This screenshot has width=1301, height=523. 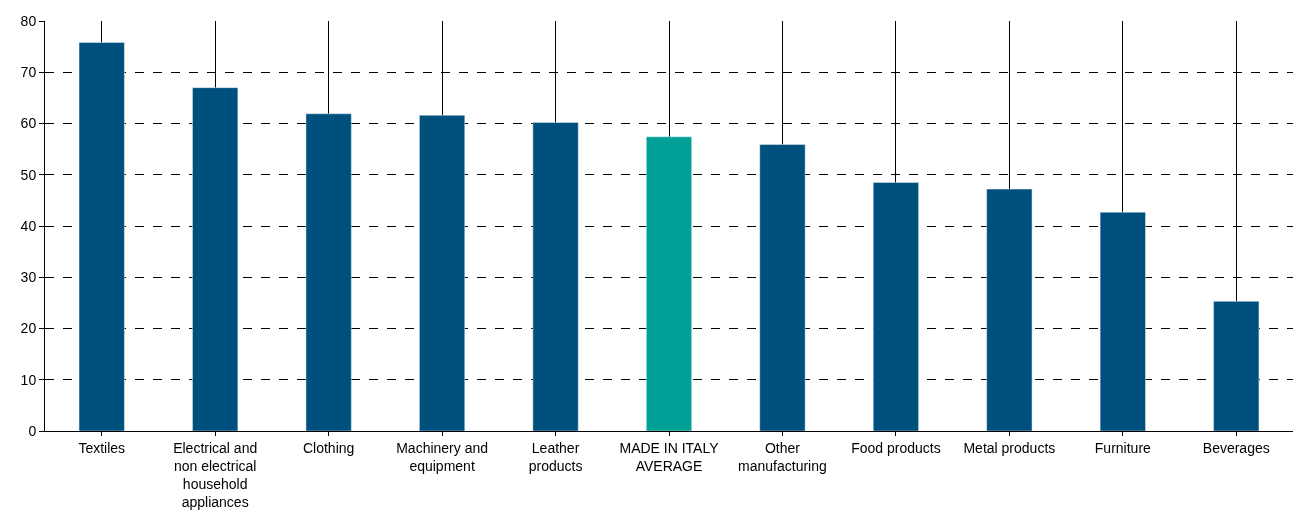 I want to click on y-tick-label: 10, so click(x=28, y=379).